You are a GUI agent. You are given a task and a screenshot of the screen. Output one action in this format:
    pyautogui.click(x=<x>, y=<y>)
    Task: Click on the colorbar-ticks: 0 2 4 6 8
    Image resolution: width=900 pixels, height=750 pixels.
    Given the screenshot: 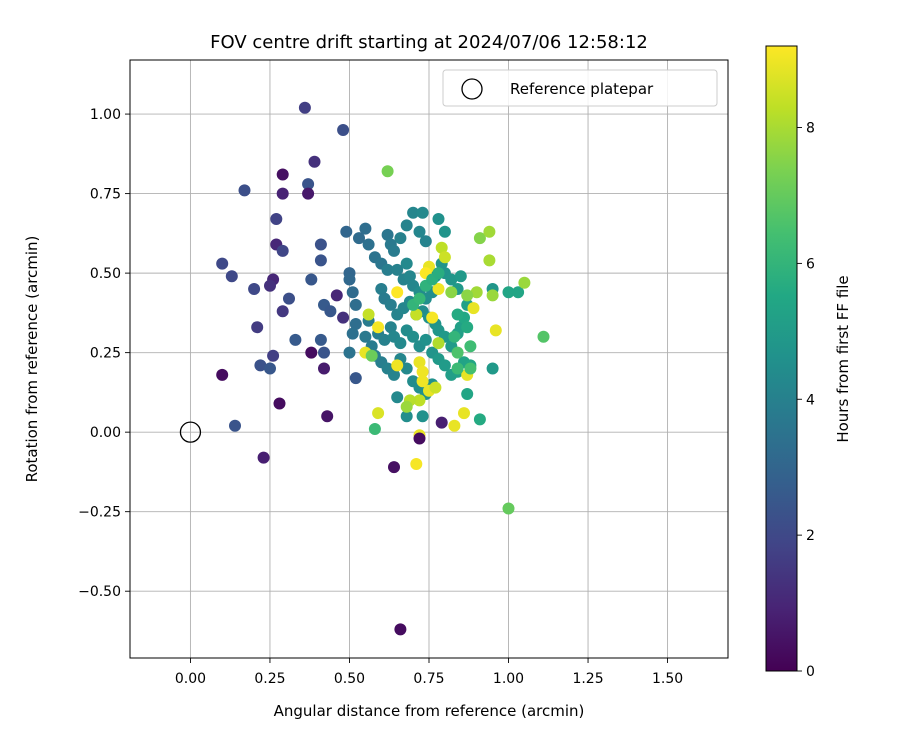 What is the action you would take?
    pyautogui.click(x=806, y=400)
    